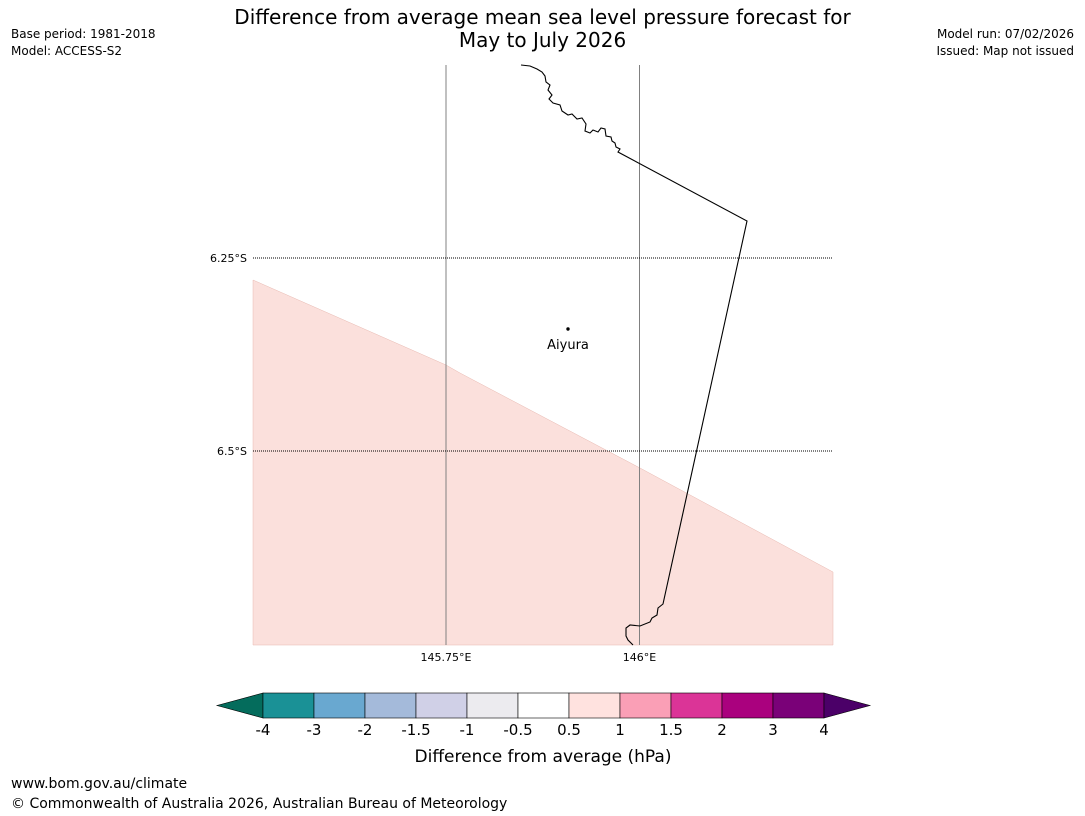 This screenshot has width=1085, height=816. What do you see at coordinates (568, 329) in the screenshot?
I see `aiyura-marker` at bounding box center [568, 329].